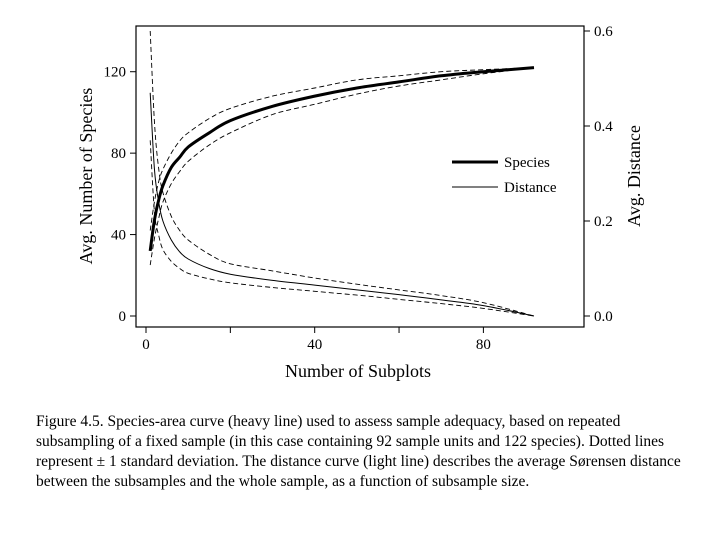 Image resolution: width=720 pixels, height=540 pixels. Describe the element at coordinates (634, 176) in the screenshot. I see `y-axis-title-right: Avg. Distance` at that location.